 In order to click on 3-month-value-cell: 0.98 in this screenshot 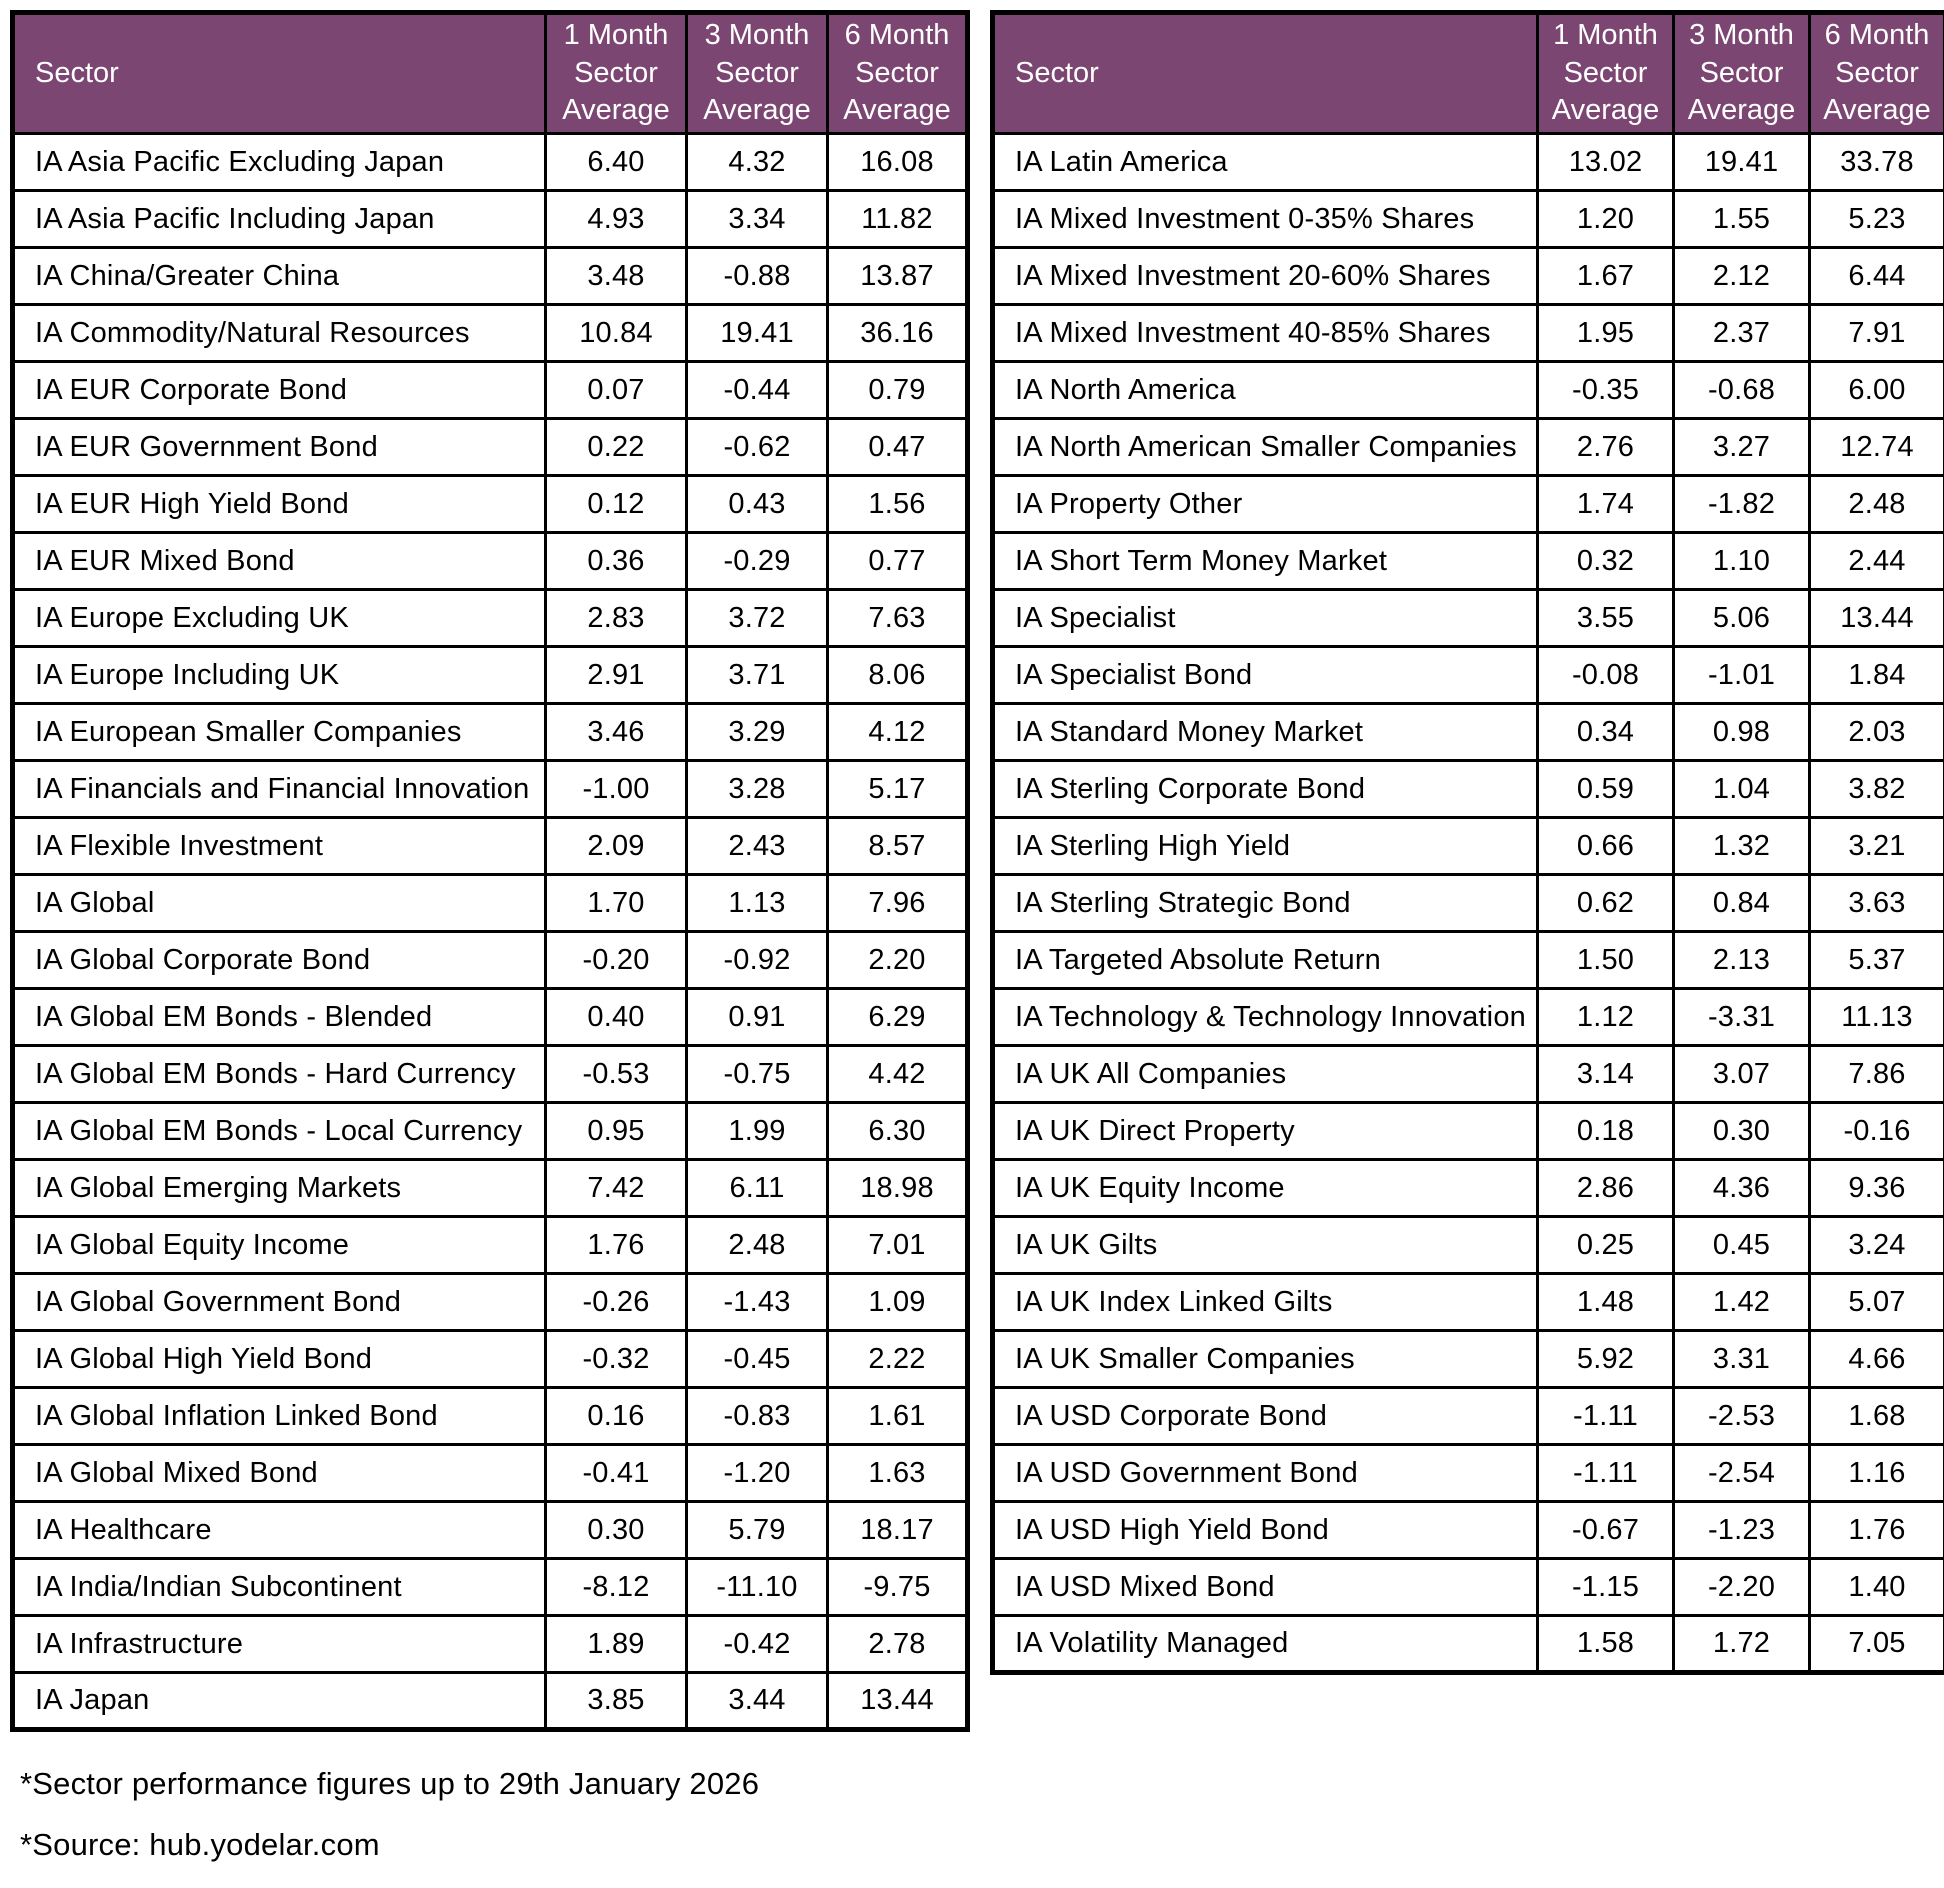, I will do `click(1741, 732)`.